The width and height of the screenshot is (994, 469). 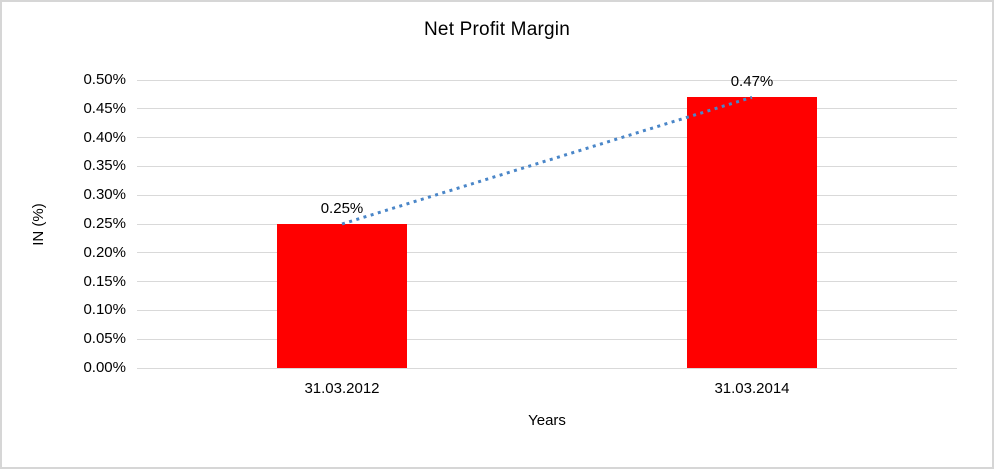 What do you see at coordinates (104, 166) in the screenshot?
I see `y-tick-label: 0.35%` at bounding box center [104, 166].